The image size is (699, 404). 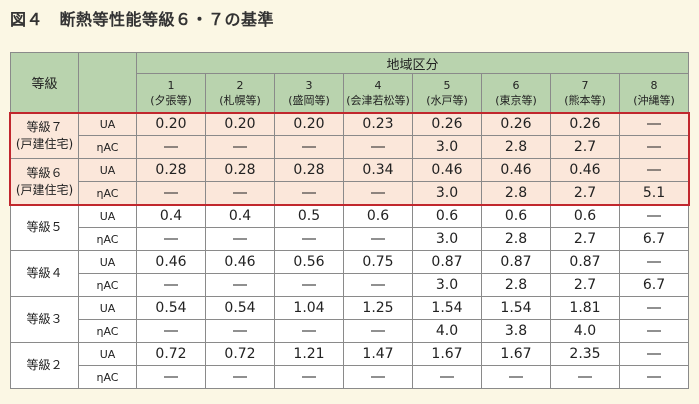 What do you see at coordinates (240, 93) in the screenshot?
I see `region-header: 2 (札幌等)` at bounding box center [240, 93].